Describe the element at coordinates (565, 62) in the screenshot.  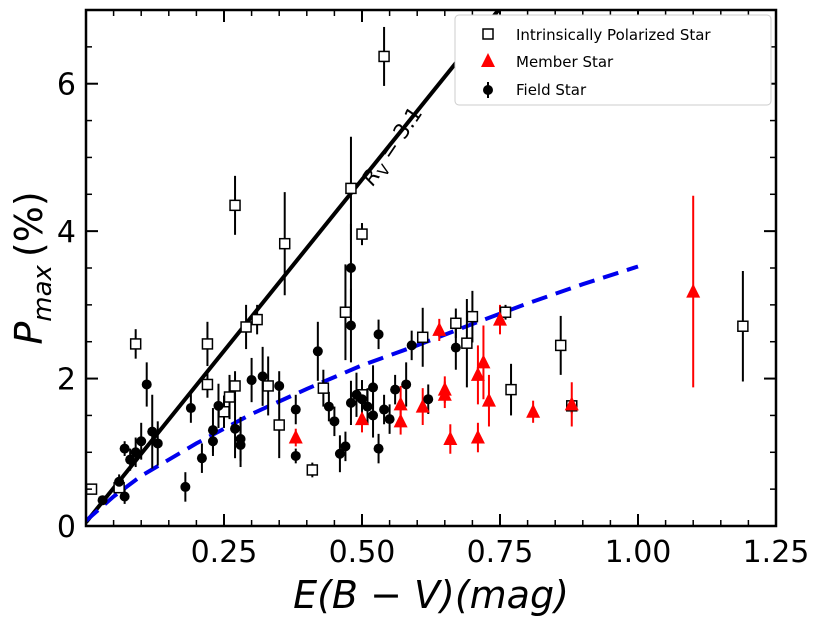
I see `legend-label-member: Member Star` at that location.